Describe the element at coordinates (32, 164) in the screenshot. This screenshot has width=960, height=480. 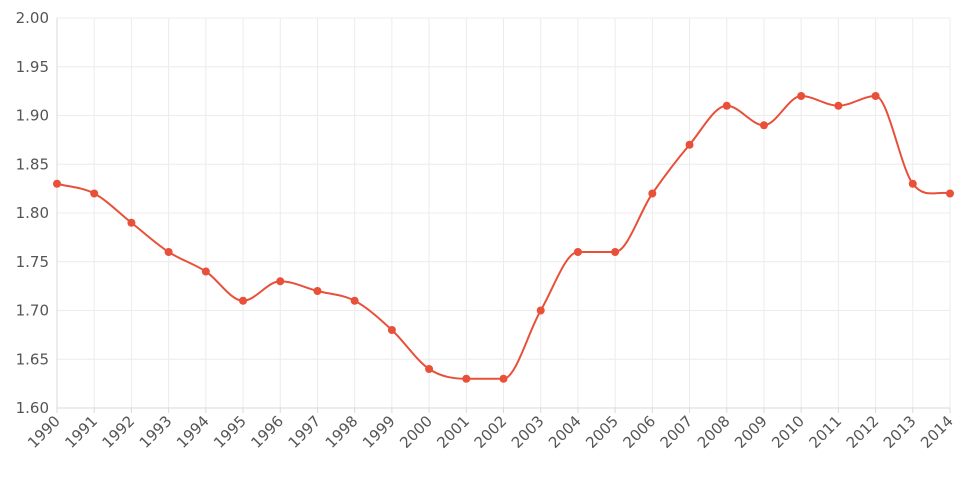
I see `y-tick-label: 1.85` at that location.